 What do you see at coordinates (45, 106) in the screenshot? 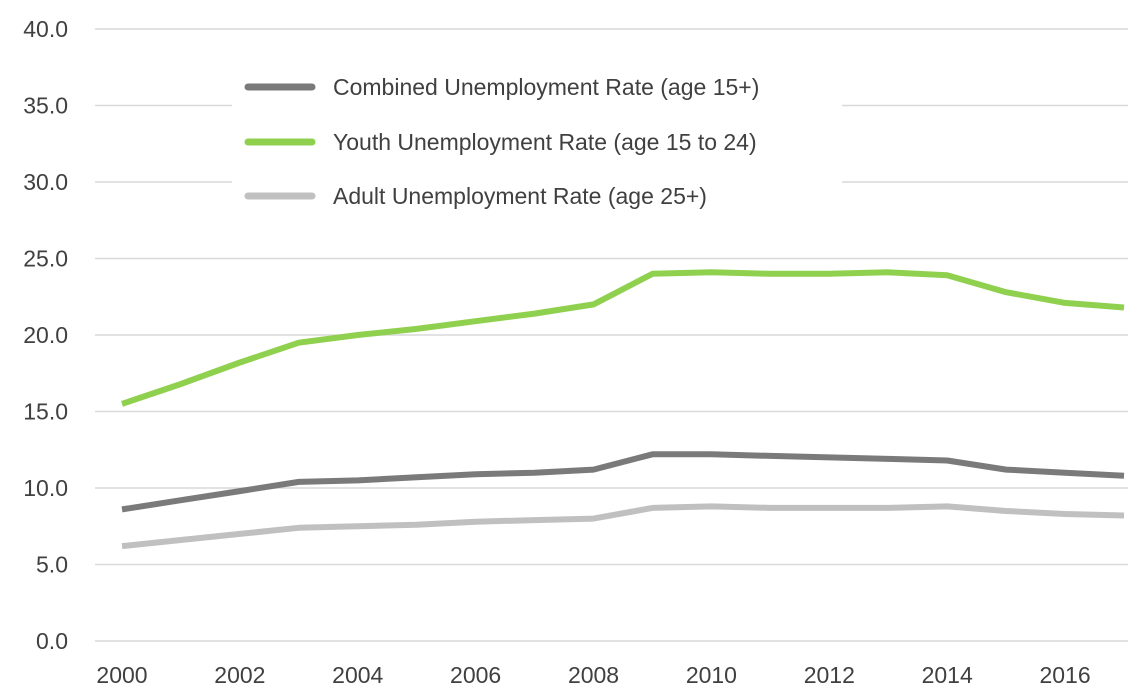
I see `y-tick-label: 35.0` at bounding box center [45, 106].